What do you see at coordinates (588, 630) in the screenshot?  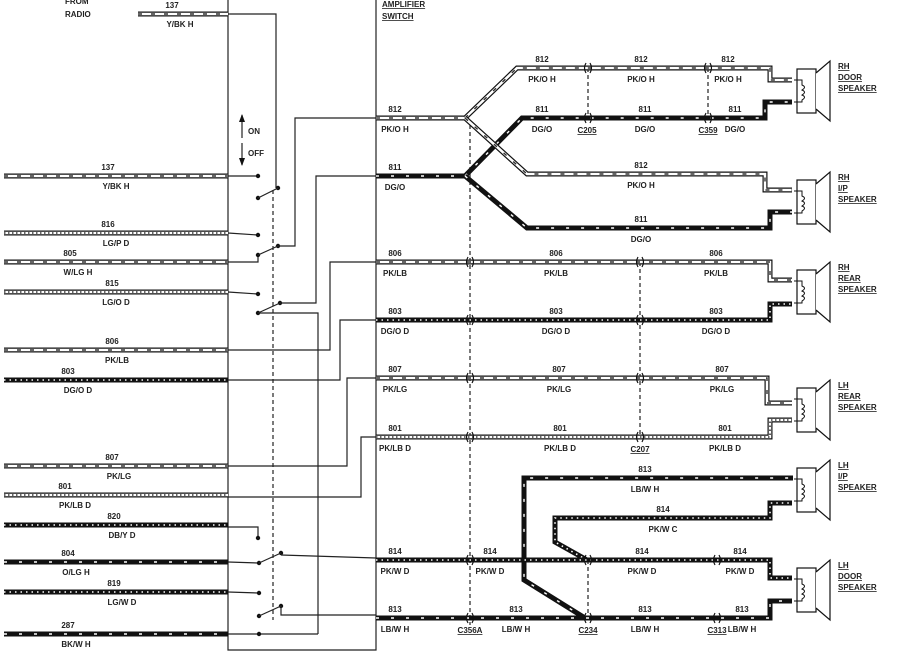 I see `connector-label: C234` at bounding box center [588, 630].